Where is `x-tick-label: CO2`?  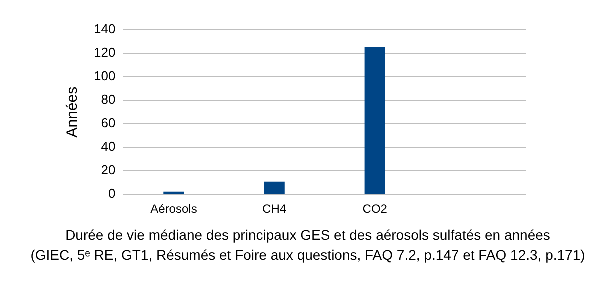 x-tick-label: CO2 is located at coordinates (375, 209).